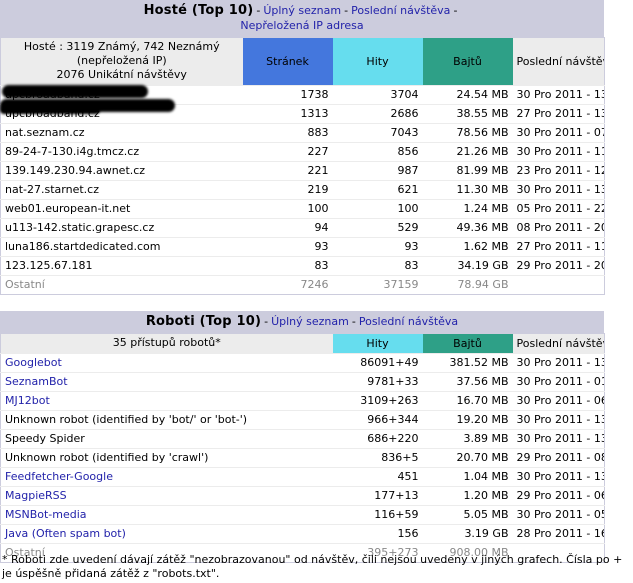 Image resolution: width=633 pixels, height=583 pixels. What do you see at coordinates (46, 514) in the screenshot?
I see `robot-name-link: MSNBot-media` at bounding box center [46, 514].